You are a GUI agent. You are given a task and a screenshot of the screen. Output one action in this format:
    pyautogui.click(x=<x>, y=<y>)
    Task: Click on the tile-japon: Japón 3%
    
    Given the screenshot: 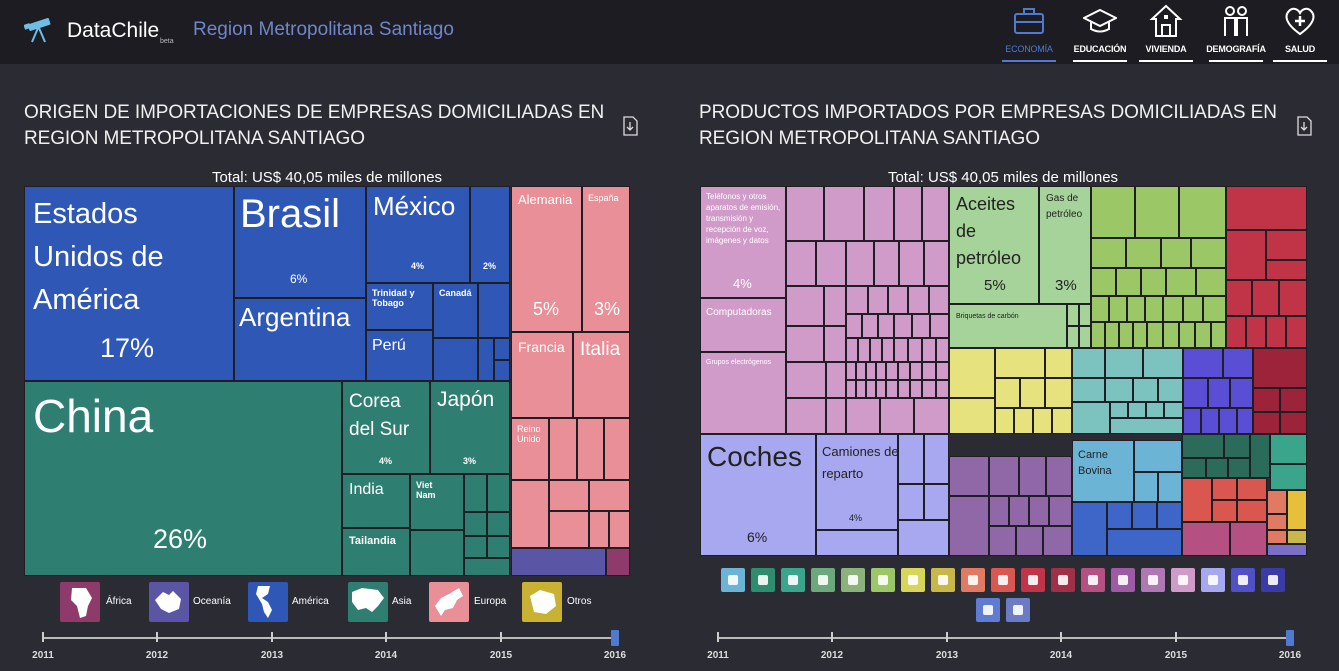 What is the action you would take?
    pyautogui.click(x=470, y=427)
    